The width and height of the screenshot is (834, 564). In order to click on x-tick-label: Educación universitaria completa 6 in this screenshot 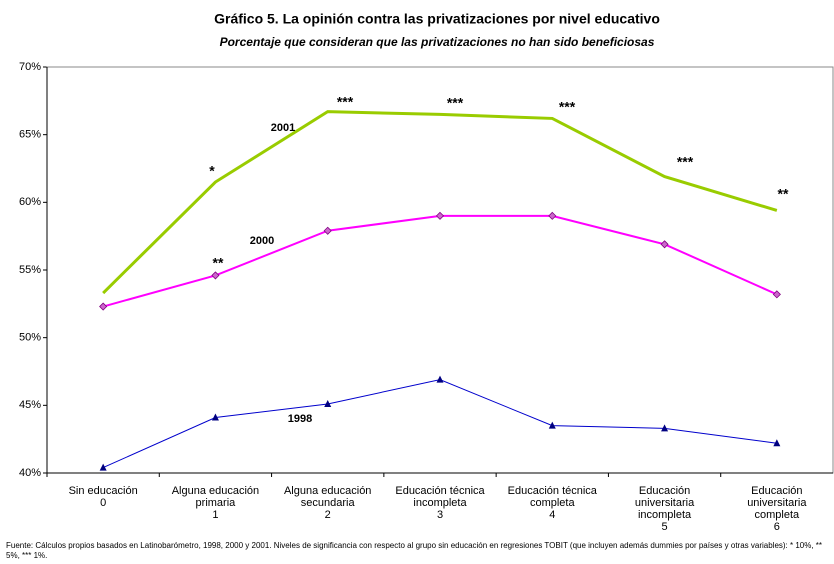, I will do `click(777, 509)`.